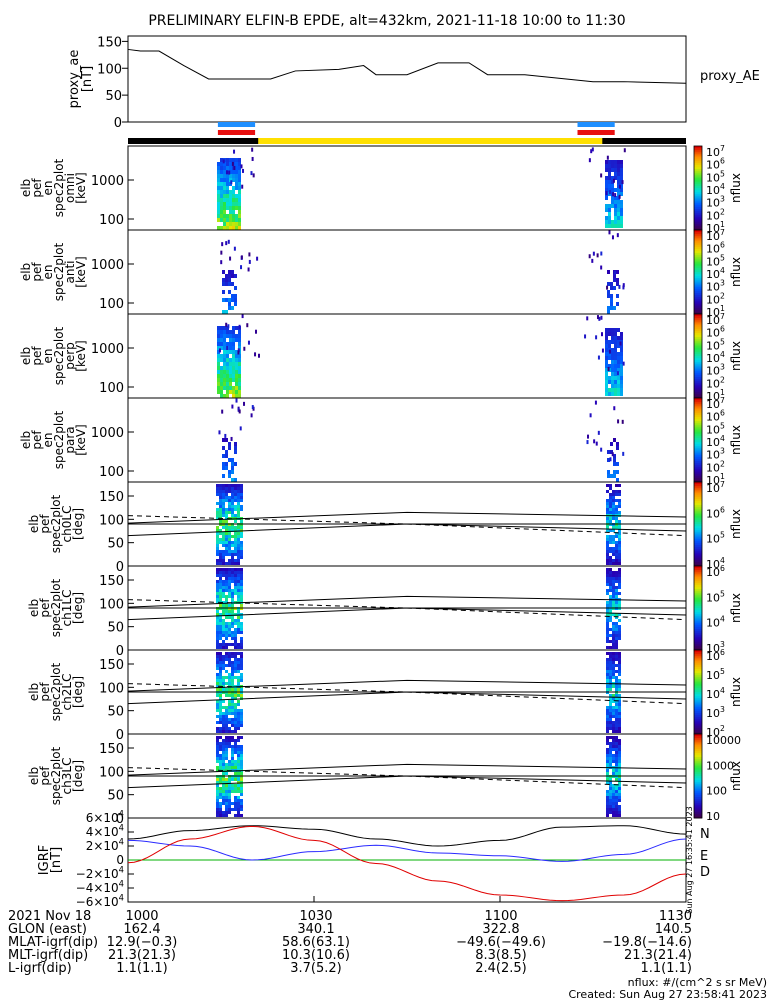 The width and height of the screenshot is (775, 1000). What do you see at coordinates (81, 355) in the screenshot?
I see `spec-panel-3-ylabel: [keV]` at bounding box center [81, 355].